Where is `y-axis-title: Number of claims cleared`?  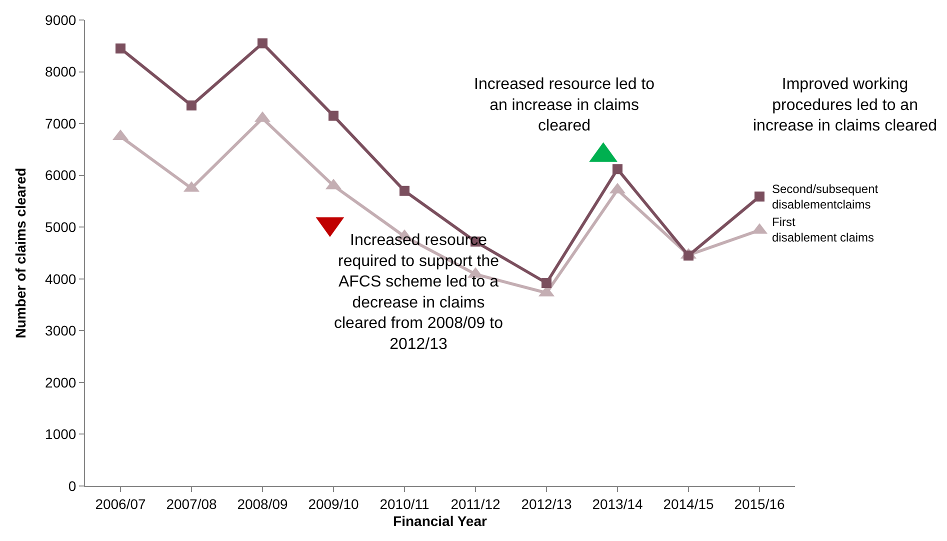 y-axis-title: Number of claims cleared is located at coordinates (20, 253).